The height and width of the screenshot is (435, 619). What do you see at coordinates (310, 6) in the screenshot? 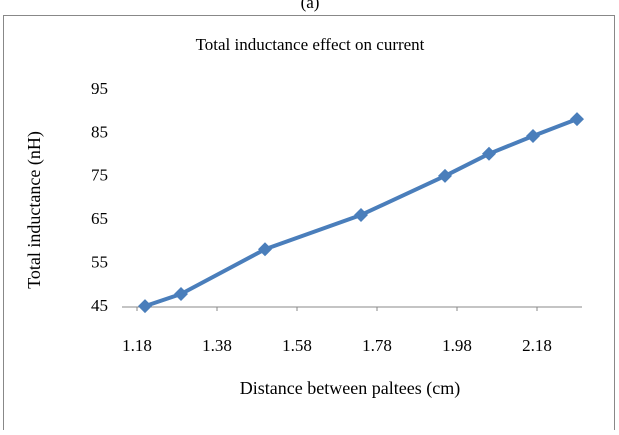
I see `panel-label: (a)` at bounding box center [310, 6].